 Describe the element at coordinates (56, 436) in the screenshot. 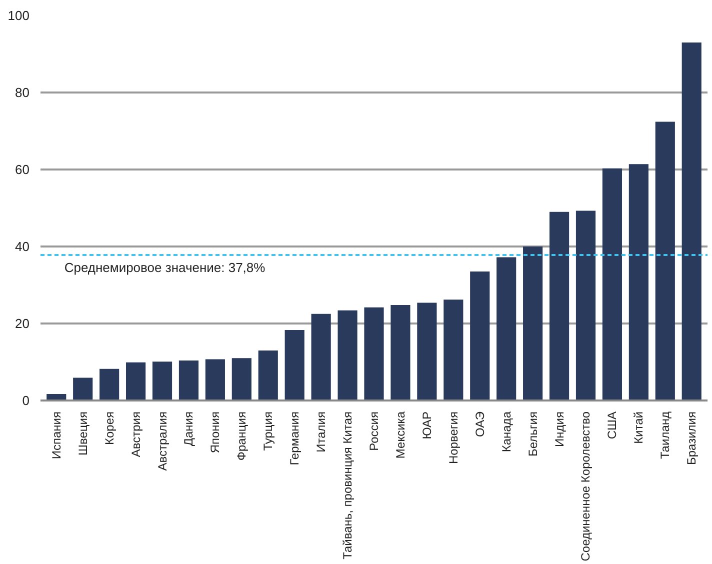

I see `x-tick-label: Испания` at that location.